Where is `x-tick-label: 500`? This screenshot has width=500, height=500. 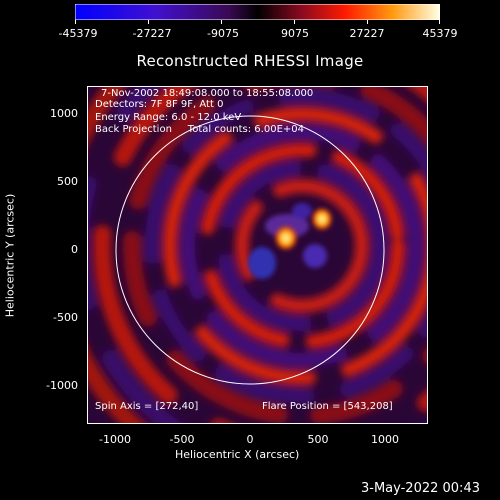 x-tick-label: 500 is located at coordinates (318, 439).